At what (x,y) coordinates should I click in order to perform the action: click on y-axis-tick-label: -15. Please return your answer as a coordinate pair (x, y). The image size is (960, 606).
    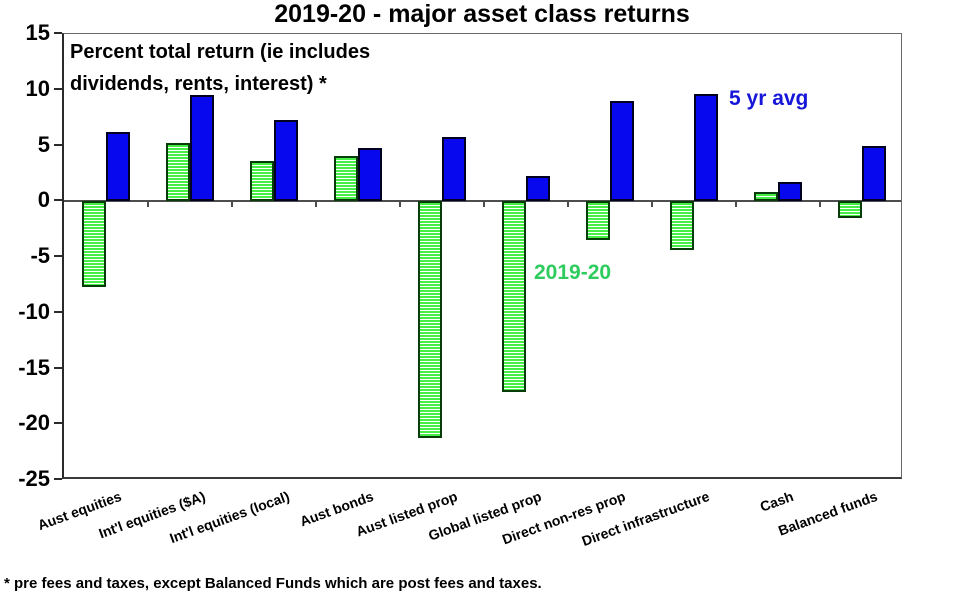
    Looking at the image, I should click on (34, 367).